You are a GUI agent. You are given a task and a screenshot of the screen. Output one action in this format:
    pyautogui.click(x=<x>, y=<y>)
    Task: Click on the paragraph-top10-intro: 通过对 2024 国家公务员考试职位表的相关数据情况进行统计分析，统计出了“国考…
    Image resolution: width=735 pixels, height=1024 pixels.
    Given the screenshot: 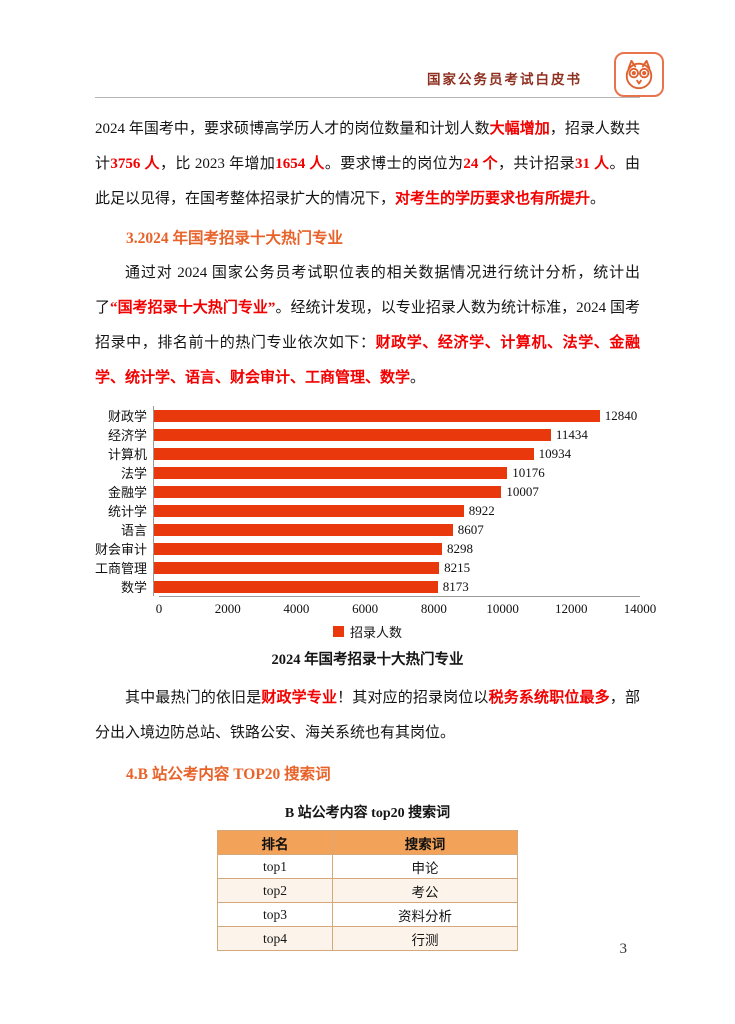 What is the action you would take?
    pyautogui.click(x=367, y=326)
    